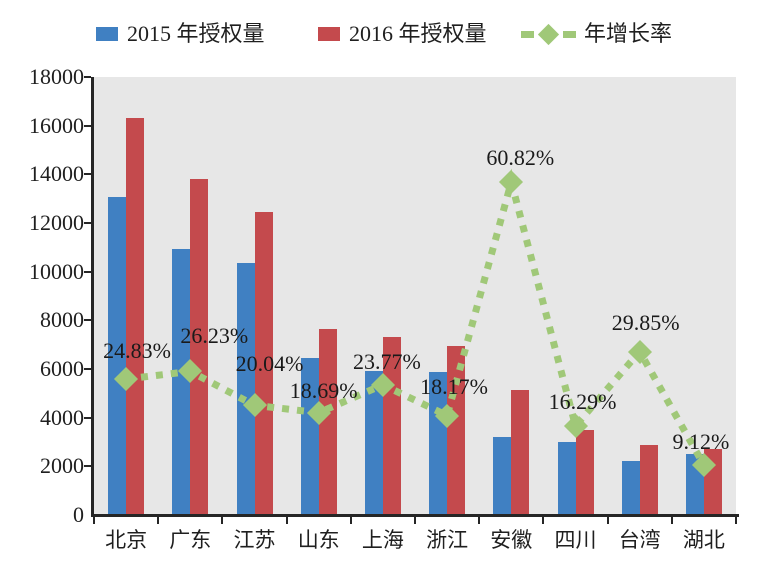 The height and width of the screenshot is (570, 767). I want to click on x-axis-line, so click(415, 515).